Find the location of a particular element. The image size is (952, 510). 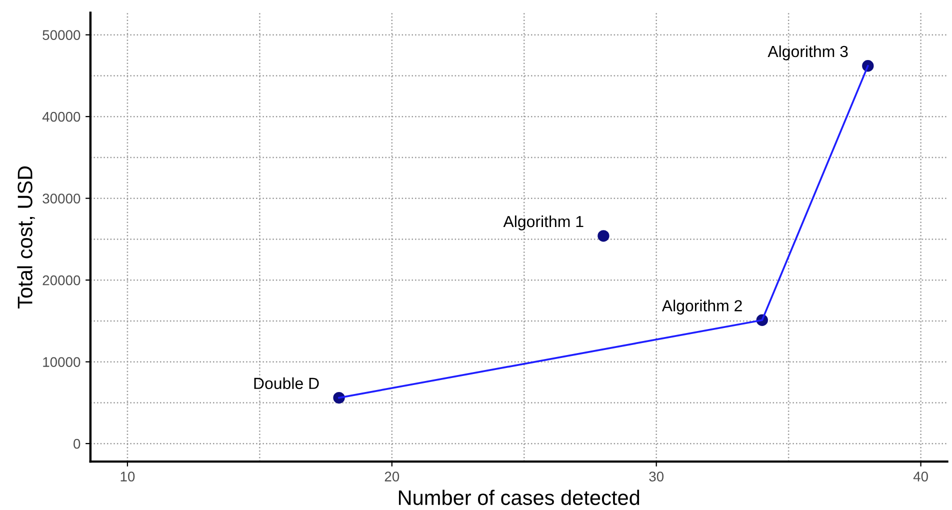

annotation: Algorithm 3 is located at coordinates (808, 52).